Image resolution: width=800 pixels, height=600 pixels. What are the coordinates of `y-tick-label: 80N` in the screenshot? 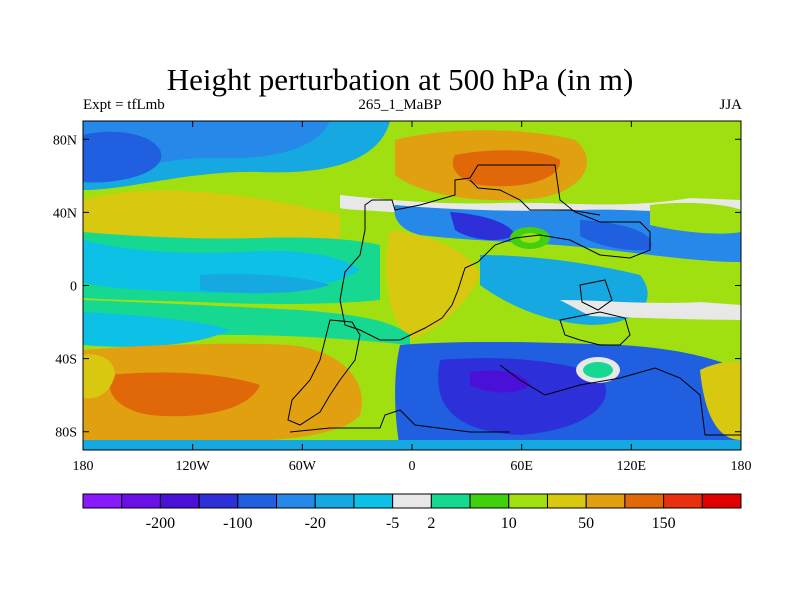 It's located at (65, 140).